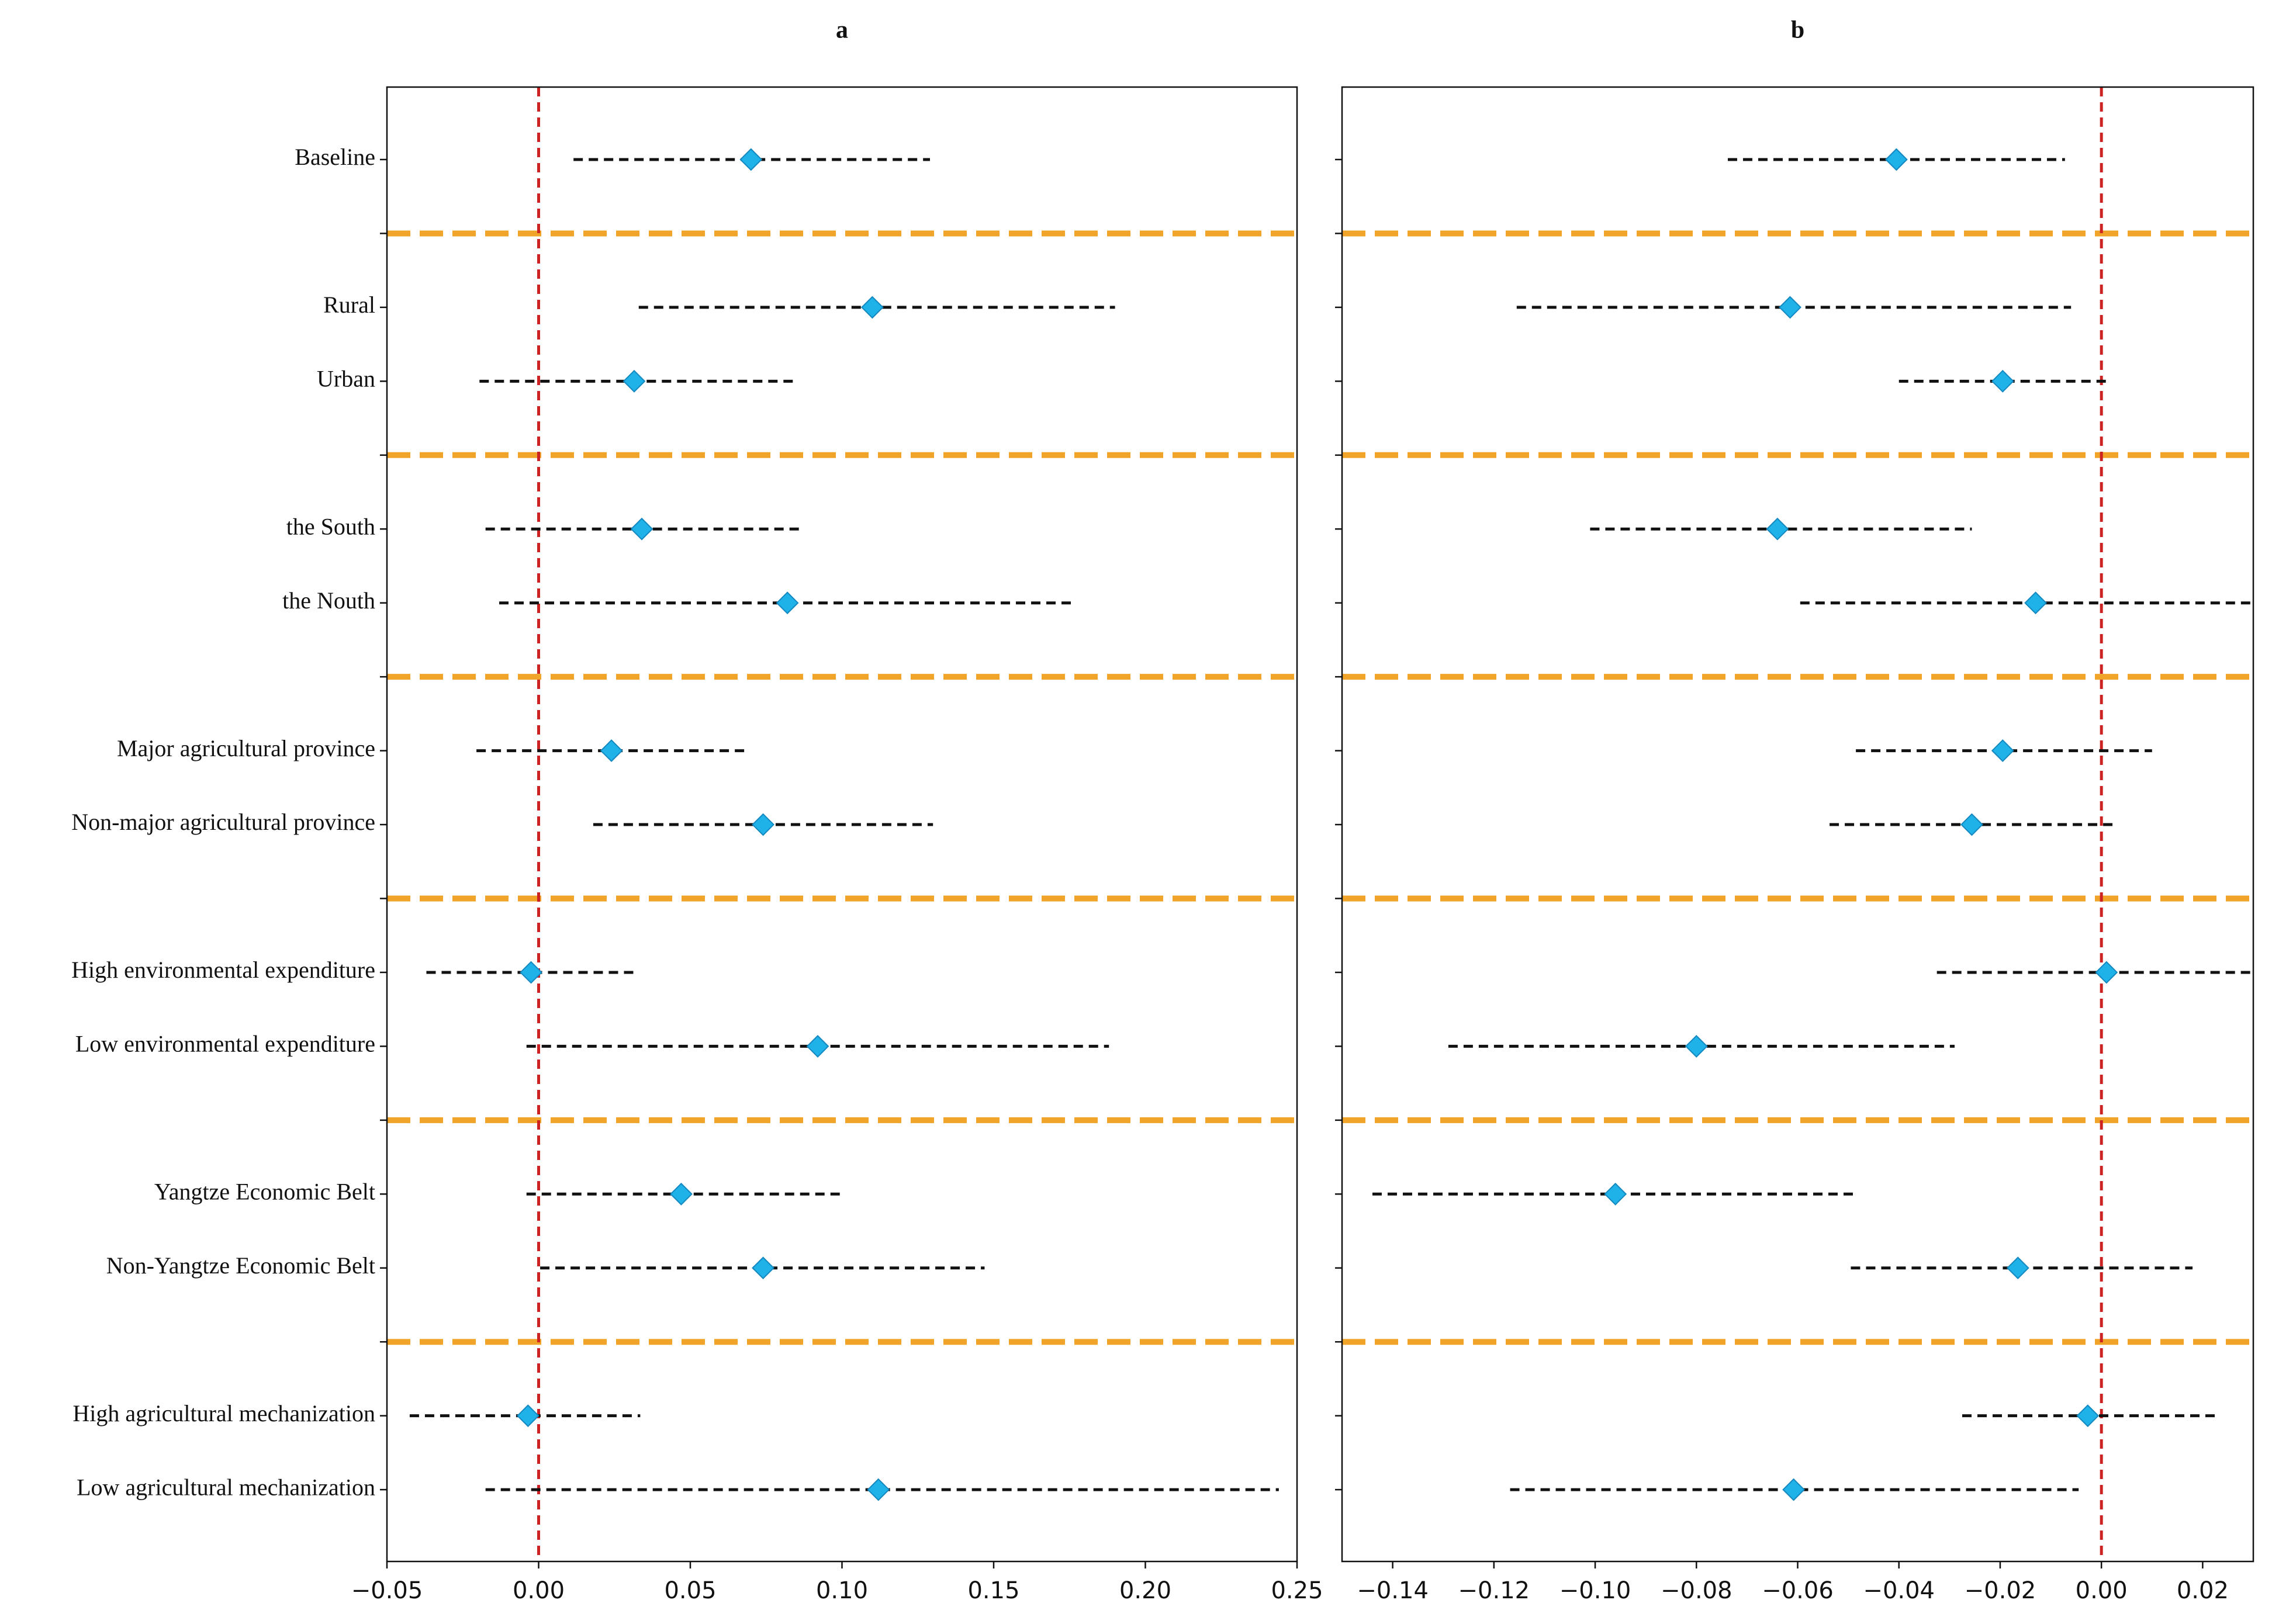  What do you see at coordinates (2000, 1590) in the screenshot?
I see `x-tick-label: −0.02` at bounding box center [2000, 1590].